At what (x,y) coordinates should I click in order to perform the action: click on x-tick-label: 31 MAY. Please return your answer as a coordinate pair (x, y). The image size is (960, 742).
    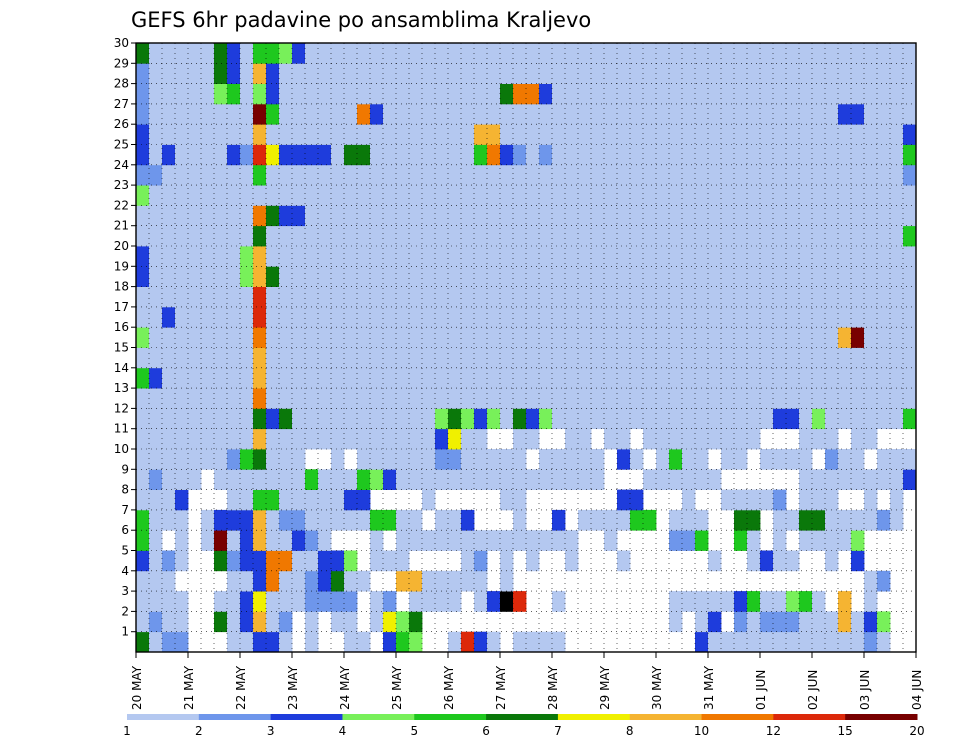
    Looking at the image, I should click on (709, 687).